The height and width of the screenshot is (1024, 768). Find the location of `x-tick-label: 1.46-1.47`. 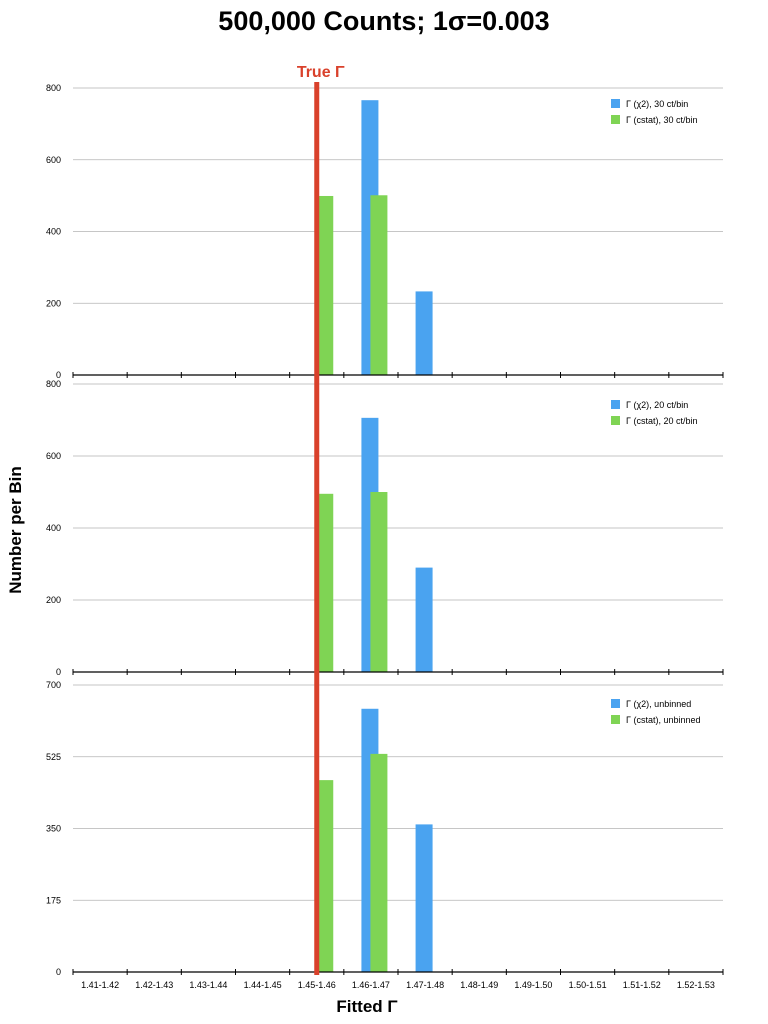

x-tick-label: 1.46-1.47 is located at coordinates (371, 985).